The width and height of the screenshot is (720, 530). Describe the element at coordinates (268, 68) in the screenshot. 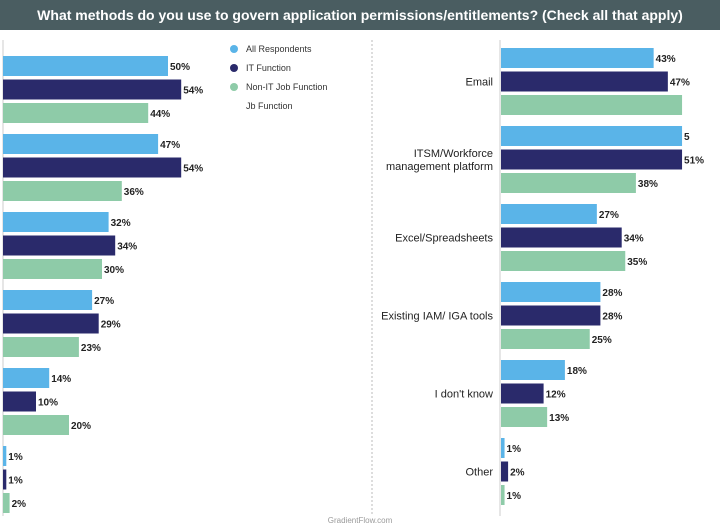

I see `legend-entry: IT Function` at that location.